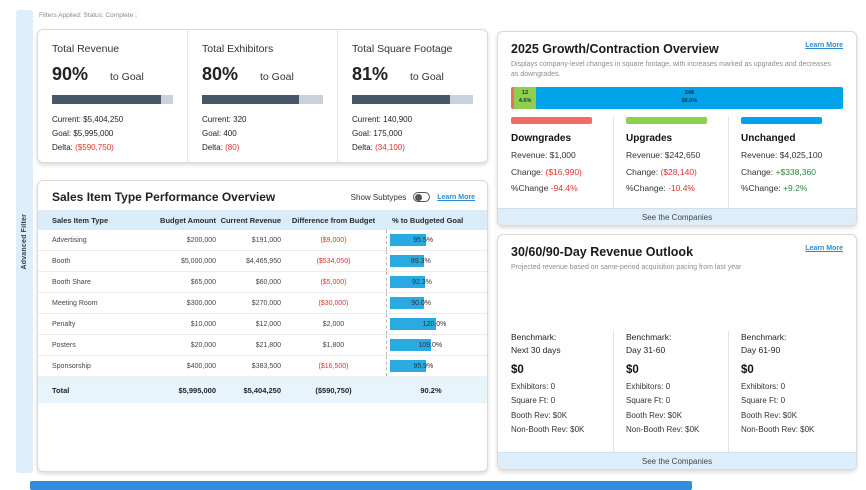  I want to click on total-pct: 90.2%, so click(431, 390).